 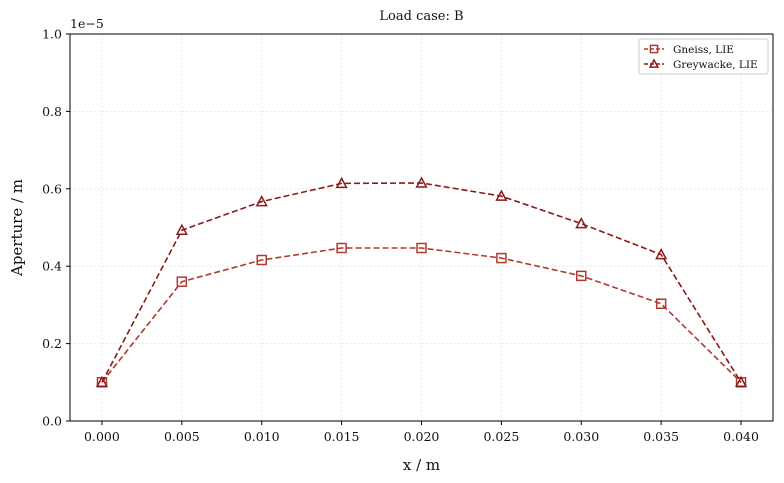 I want to click on x-tick-label: 0.020, so click(x=422, y=436).